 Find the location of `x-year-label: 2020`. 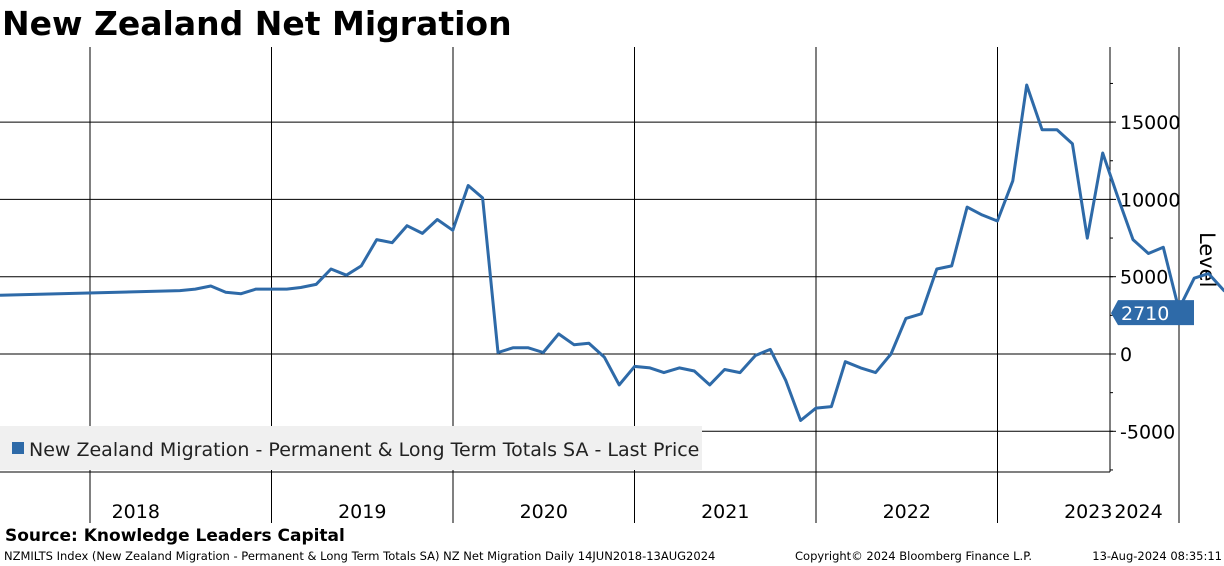

x-year-label: 2020 is located at coordinates (544, 512).